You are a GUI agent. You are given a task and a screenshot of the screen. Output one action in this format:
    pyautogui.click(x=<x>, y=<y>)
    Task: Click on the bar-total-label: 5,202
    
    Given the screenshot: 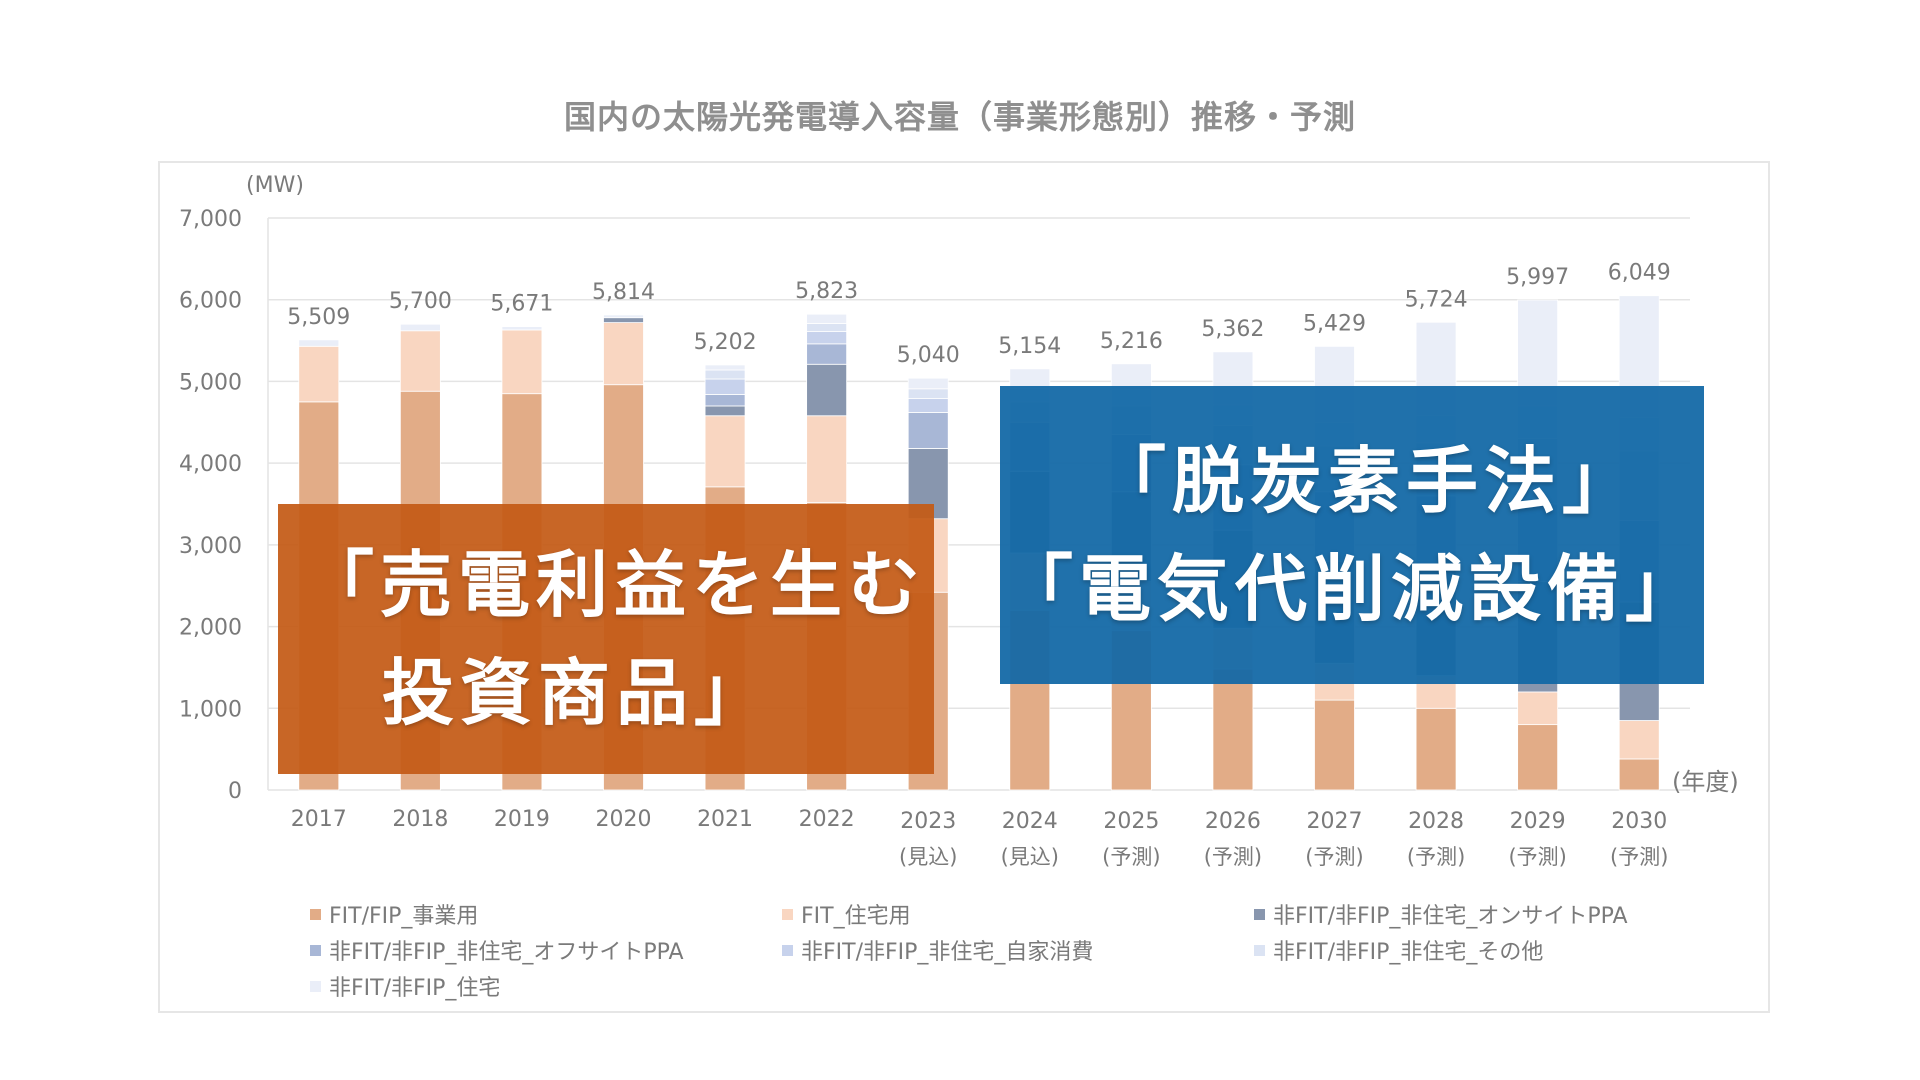 What is the action you would take?
    pyautogui.click(x=725, y=342)
    